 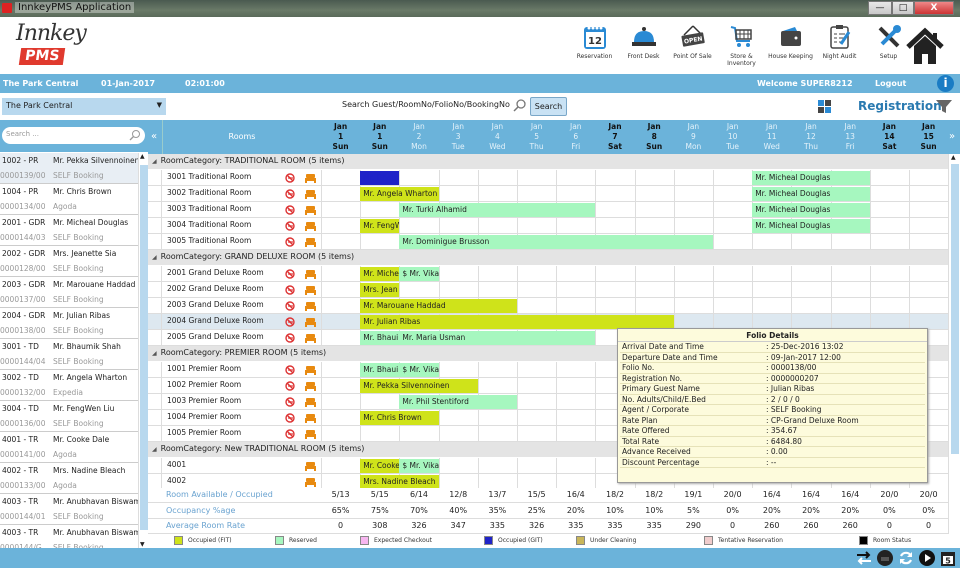 What do you see at coordinates (419, 370) in the screenshot?
I see `booking-bar: $ Mr. Vika` at bounding box center [419, 370].